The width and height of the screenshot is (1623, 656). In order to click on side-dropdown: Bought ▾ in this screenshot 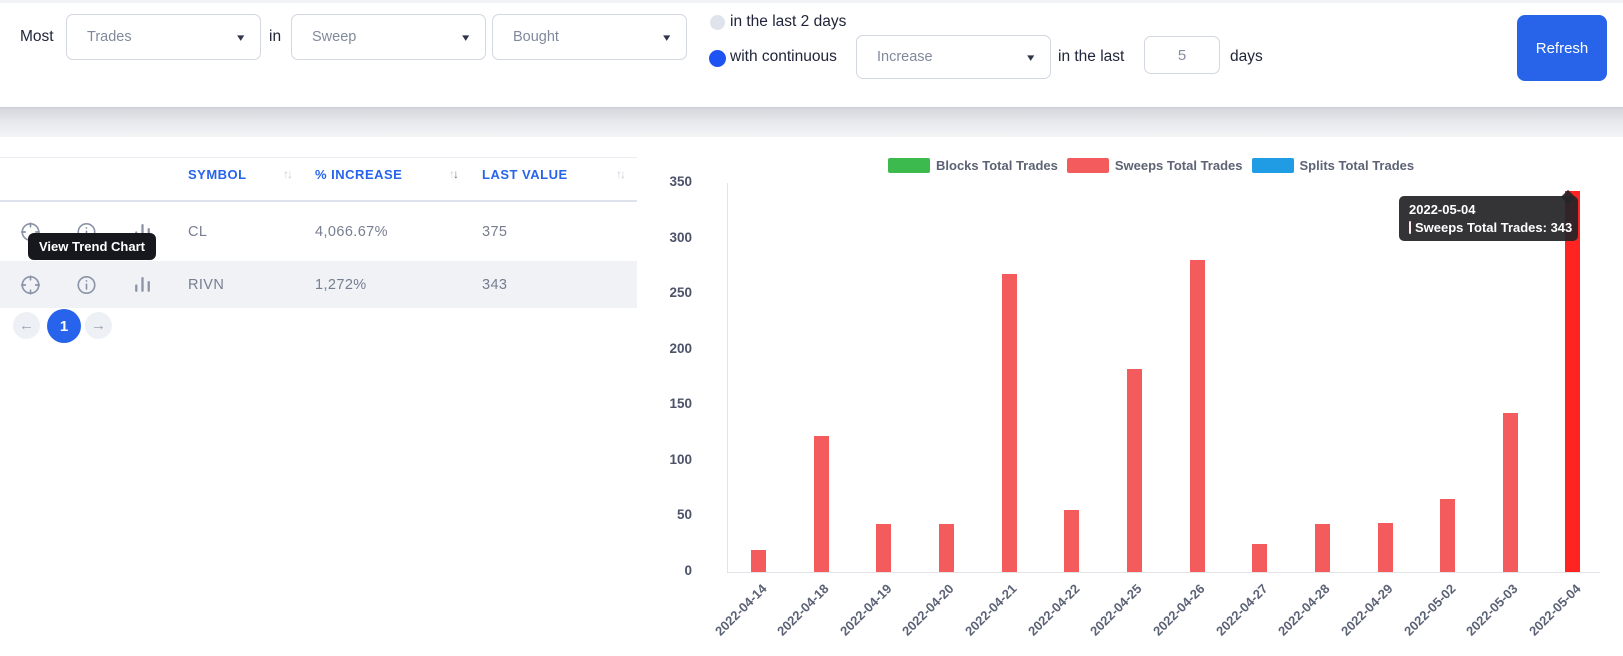, I will do `click(589, 37)`.